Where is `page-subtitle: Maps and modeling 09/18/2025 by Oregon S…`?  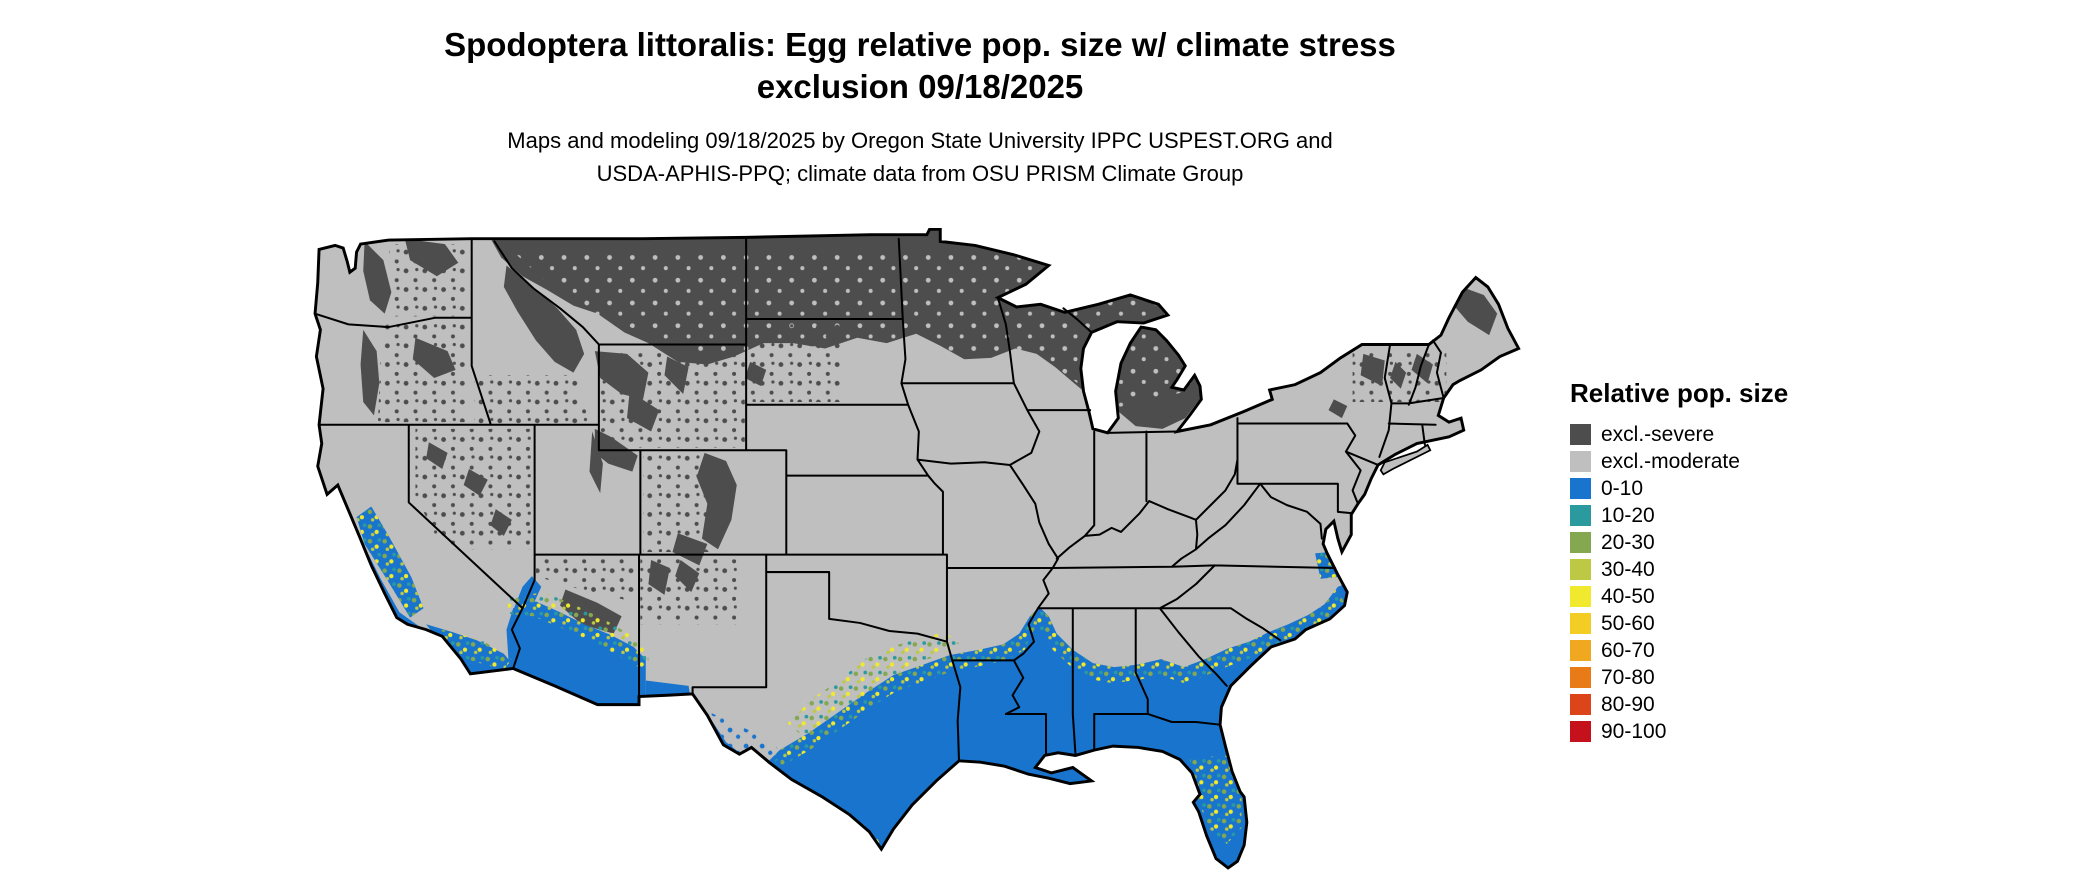 page-subtitle: Maps and modeling 09/18/2025 by Oregon S… is located at coordinates (920, 157).